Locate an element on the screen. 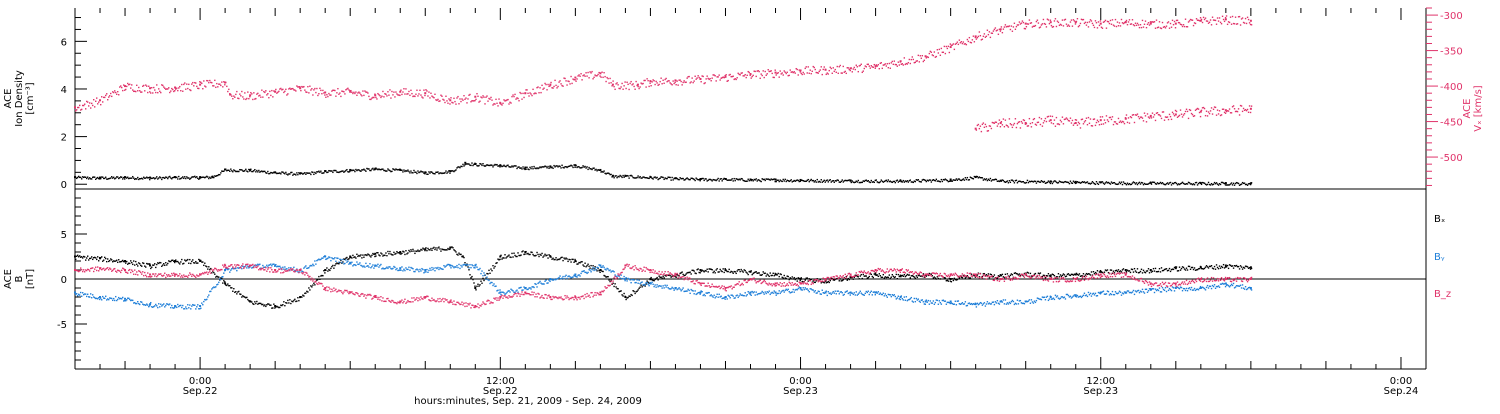 The width and height of the screenshot is (1500, 414). bottom-left-tick-label: 0 is located at coordinates (64, 280).